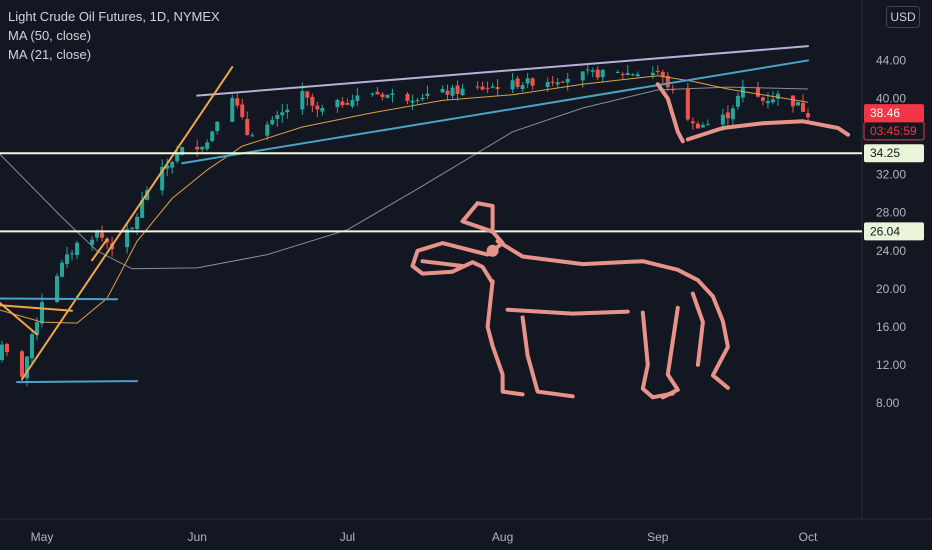 The image size is (932, 550). Describe the element at coordinates (894, 231) in the screenshot. I see `price-label: 26.04` at that location.